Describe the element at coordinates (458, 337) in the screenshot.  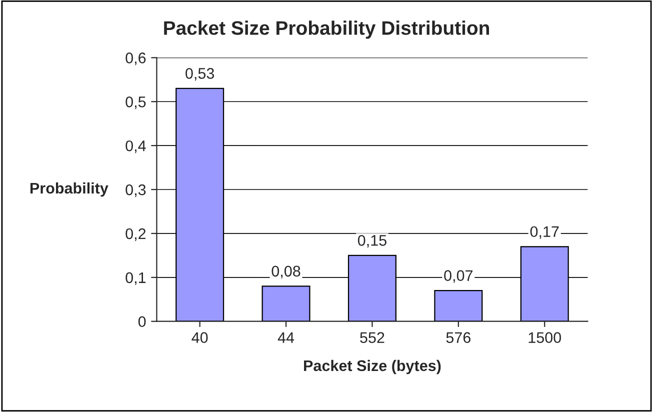
I see `x-tick-label: 576` at that location.